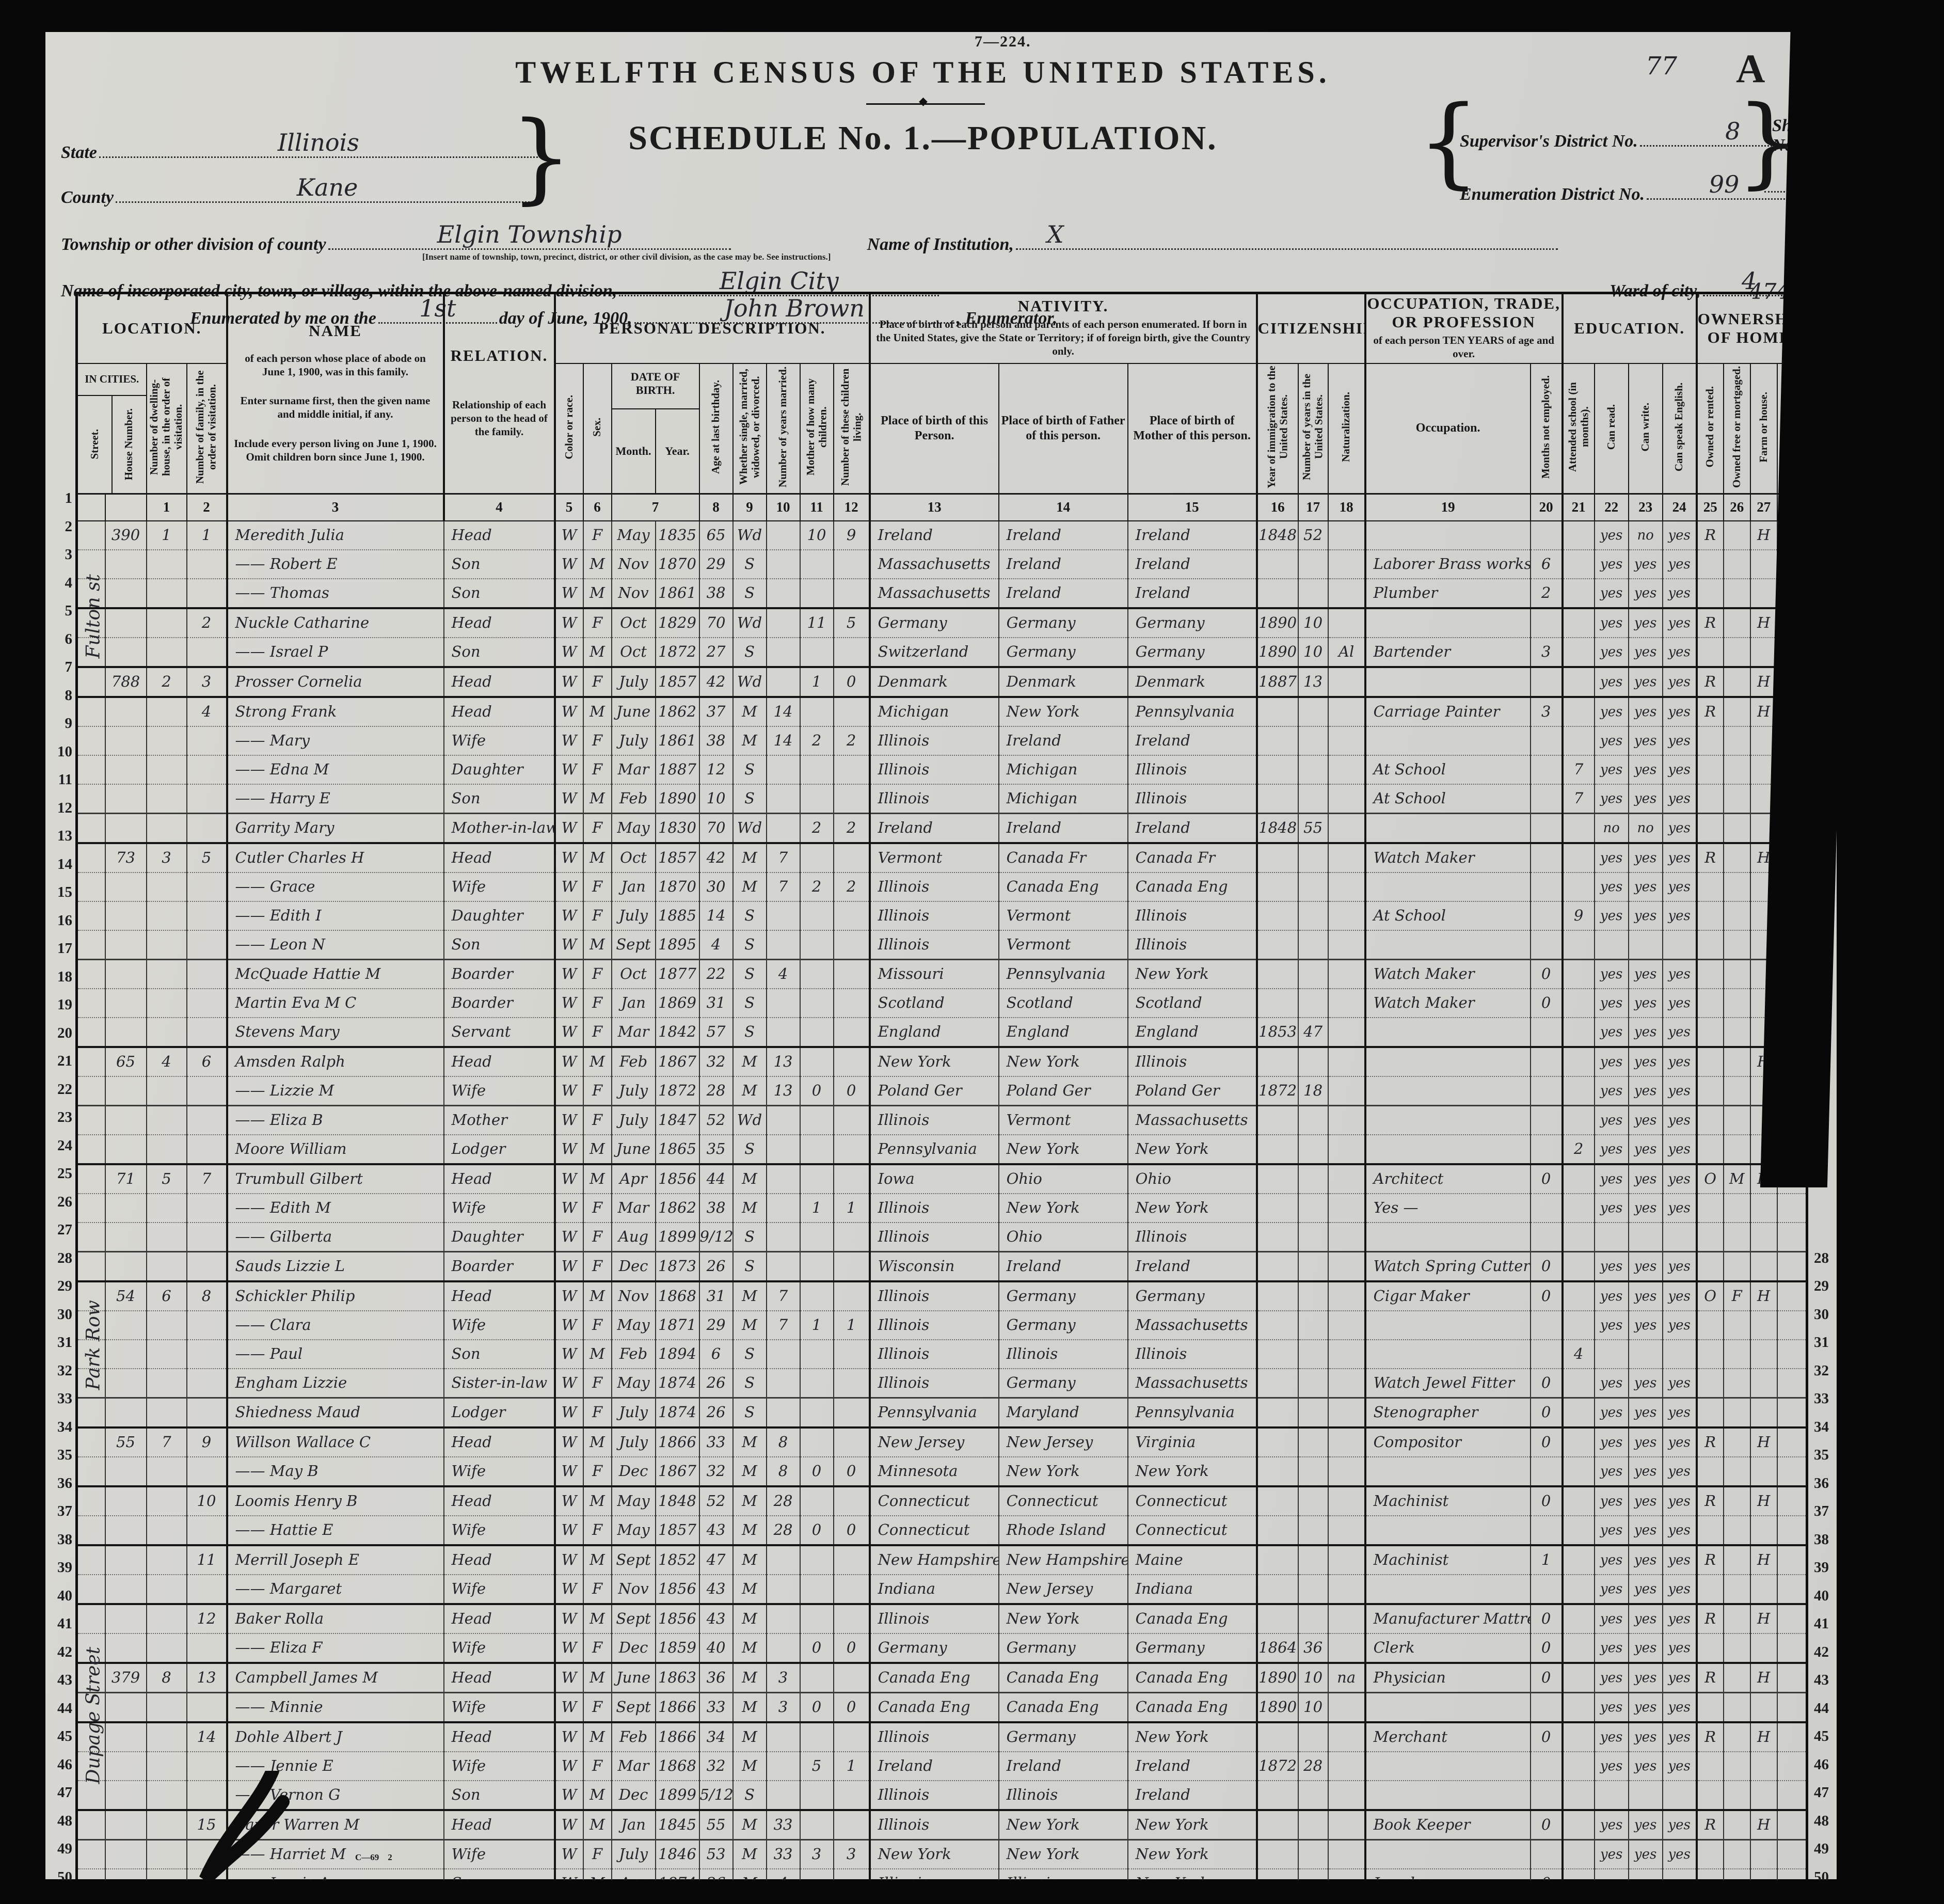 The height and width of the screenshot is (1904, 1944). I want to click on cell-sex: F, so click(597, 1267).